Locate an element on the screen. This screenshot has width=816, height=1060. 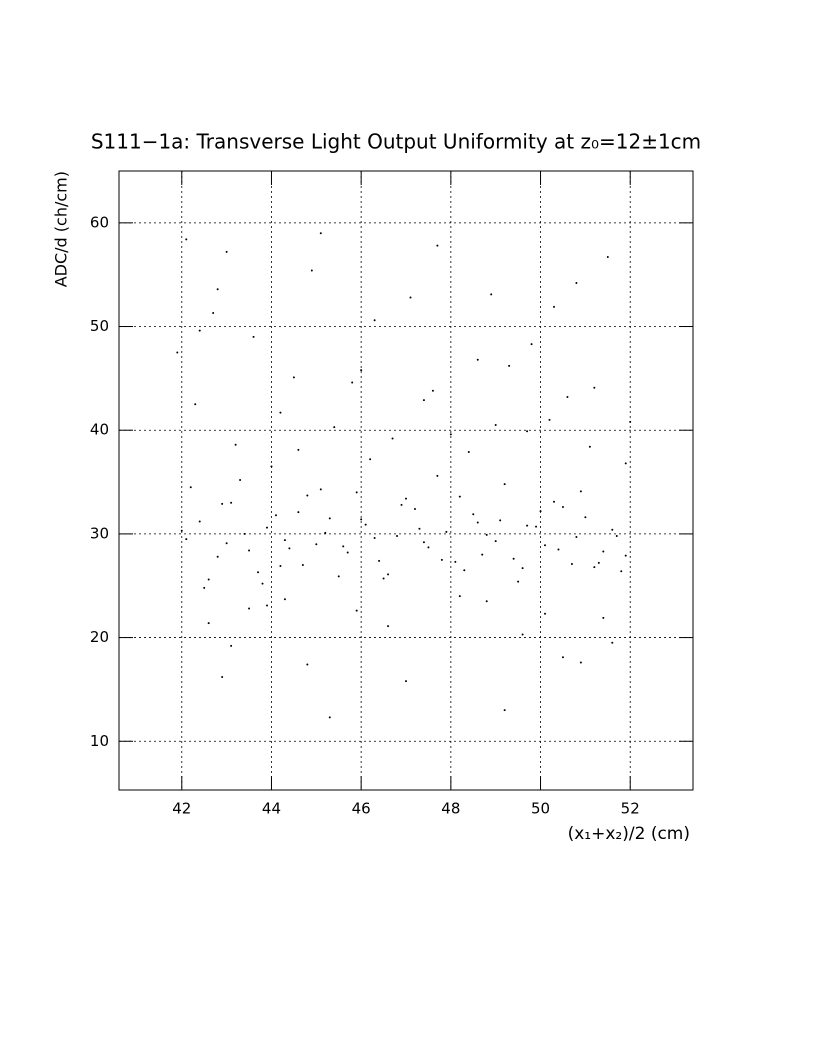
y-tick-label: 10 is located at coordinates (99, 741).